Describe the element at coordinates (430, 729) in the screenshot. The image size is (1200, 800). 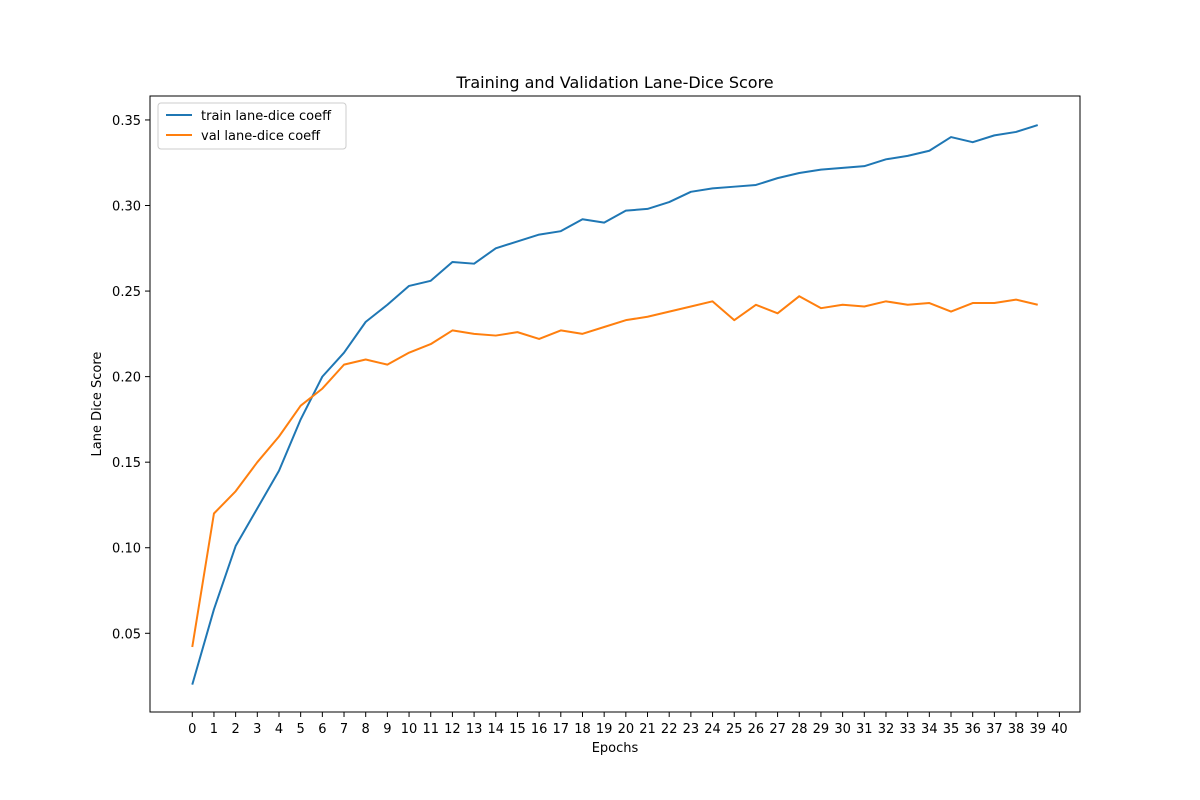
I see `x-tick-label: 11` at that location.